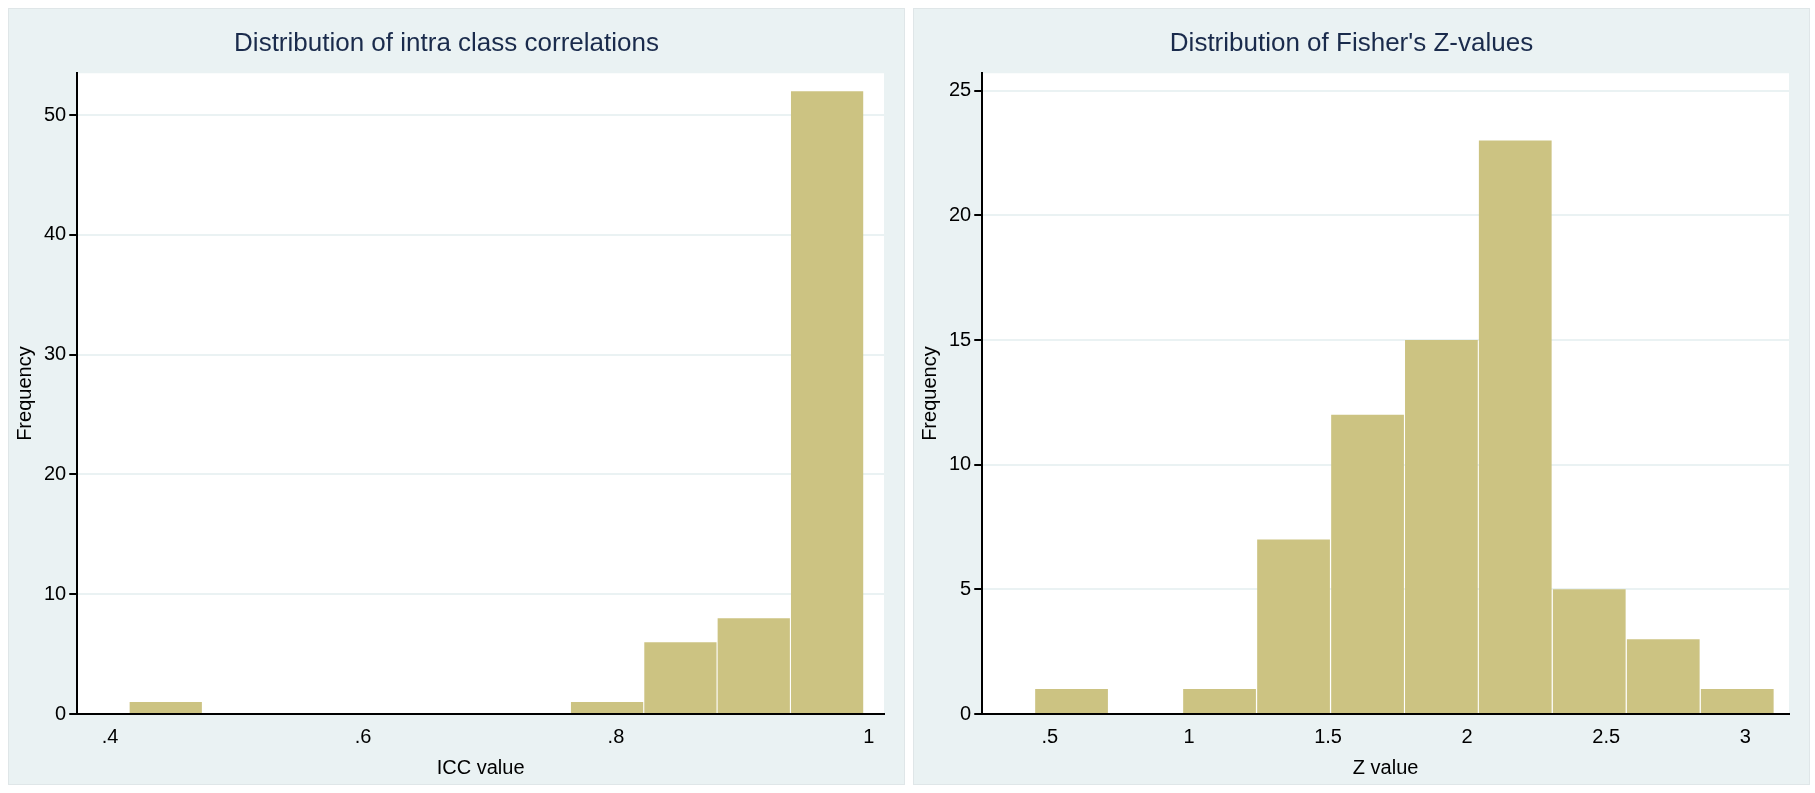  I want to click on x-tick-label: .5, so click(1050, 735).